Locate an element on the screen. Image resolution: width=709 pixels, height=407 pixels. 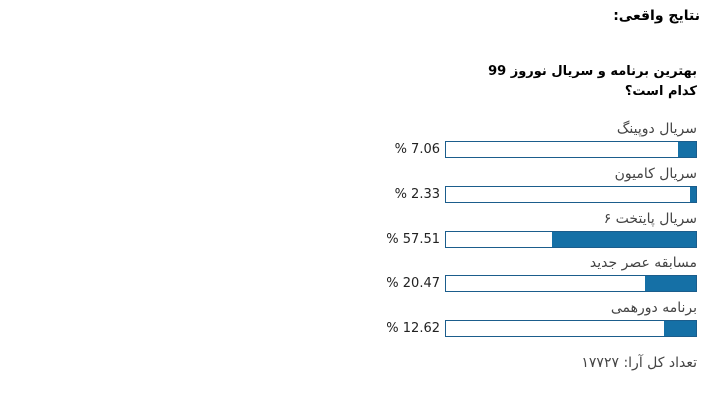
total-votes: تعداد کل آرا: ۱۷۷۲۷ is located at coordinates (639, 363).